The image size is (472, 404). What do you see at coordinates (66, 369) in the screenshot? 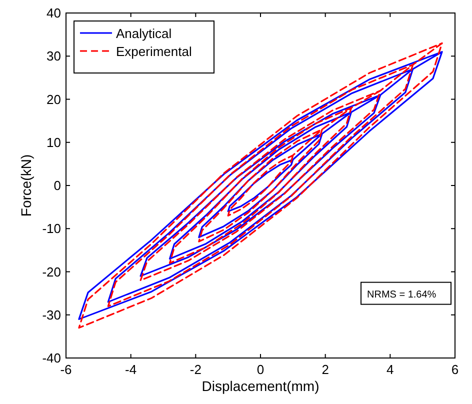
I see `x-tick-label: -6` at bounding box center [66, 369].